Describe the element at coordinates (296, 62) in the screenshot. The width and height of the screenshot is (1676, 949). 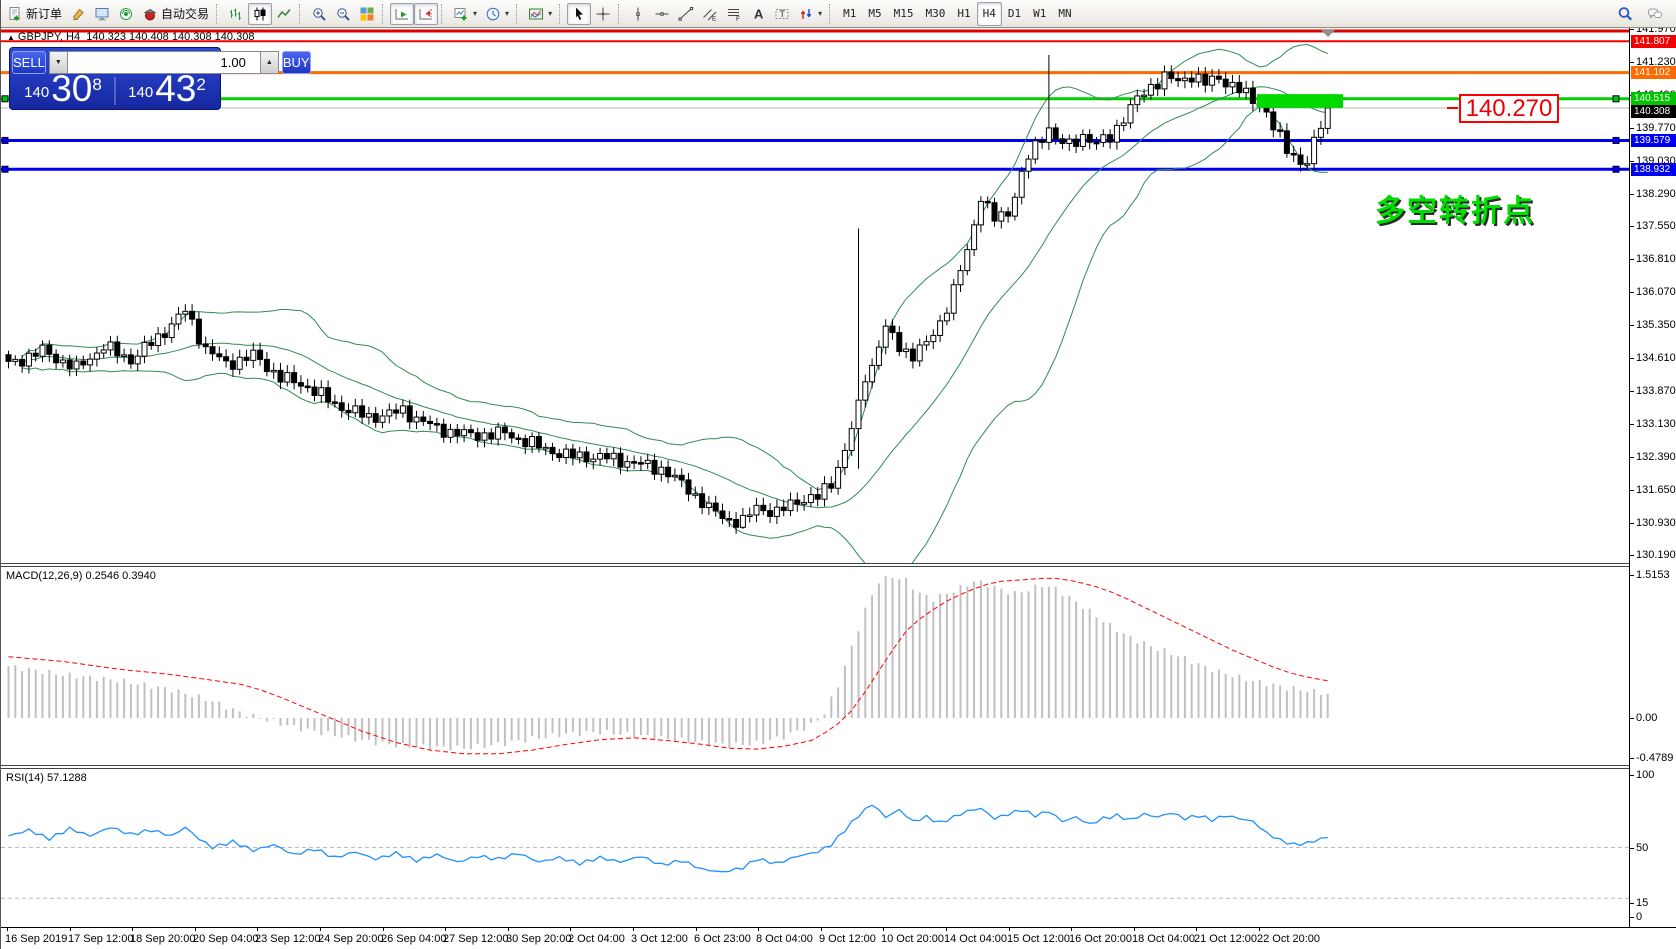
I see `buy-button: BUY` at that location.